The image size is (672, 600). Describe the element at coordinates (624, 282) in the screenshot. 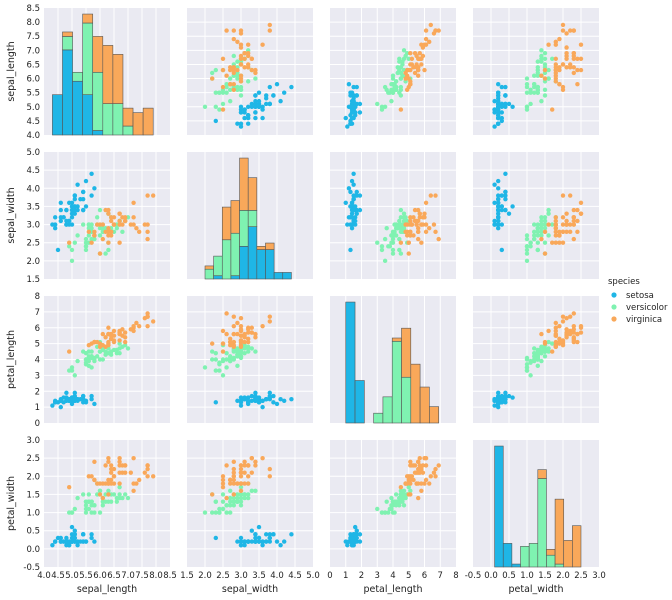

I see `legend-title: species` at that location.